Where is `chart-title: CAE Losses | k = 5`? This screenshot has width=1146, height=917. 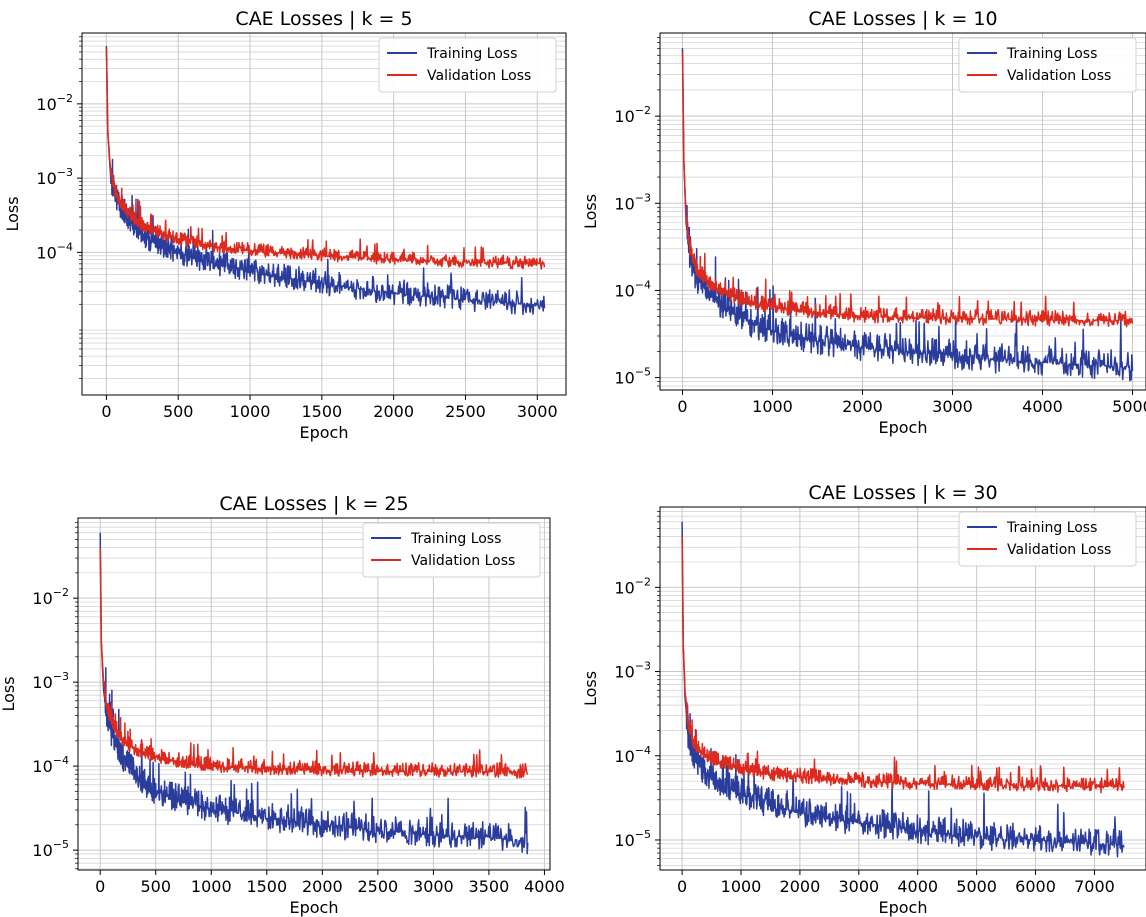
chart-title: CAE Losses | k = 5 is located at coordinates (323, 19).